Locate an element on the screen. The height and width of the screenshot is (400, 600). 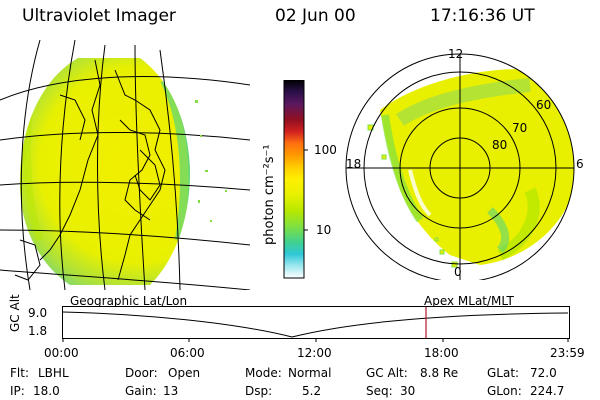
gain-value: 13 is located at coordinates (171, 391).